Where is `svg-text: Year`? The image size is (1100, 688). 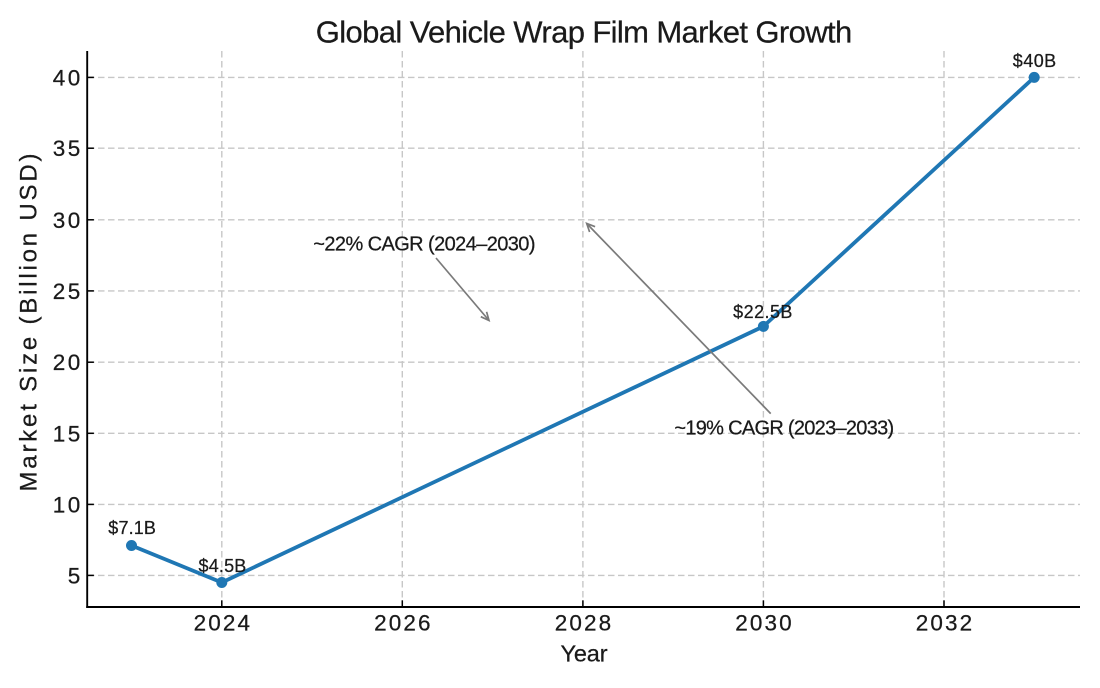
svg-text: Year is located at coordinates (583, 654).